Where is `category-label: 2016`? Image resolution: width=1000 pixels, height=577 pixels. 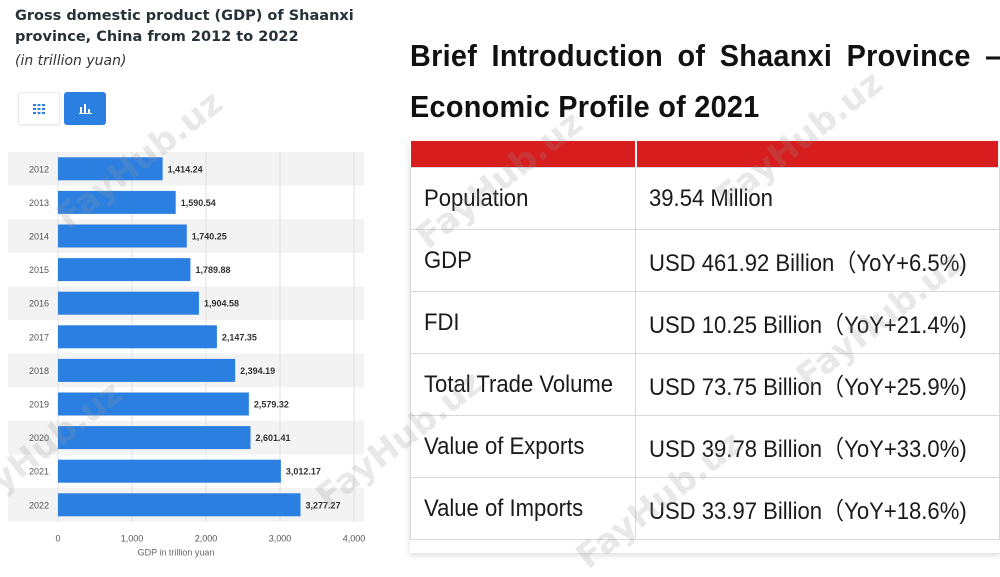
category-label: 2016 is located at coordinates (39, 304).